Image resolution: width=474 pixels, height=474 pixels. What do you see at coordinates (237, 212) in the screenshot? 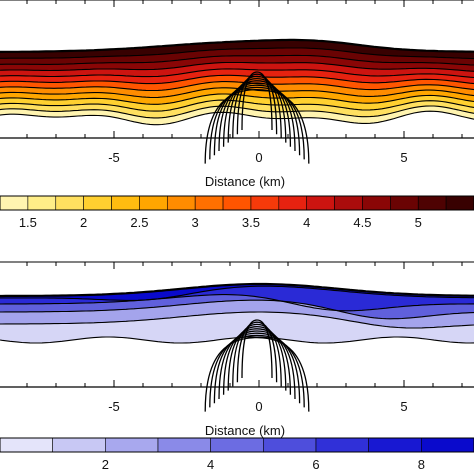
I see `top-colorbar: 1.5 2 2.5 3 3.5 4 4.5 5` at bounding box center [237, 212].